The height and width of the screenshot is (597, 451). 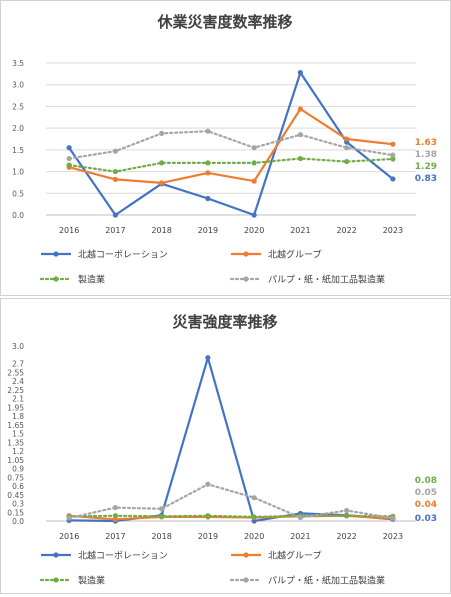 What do you see at coordinates (426, 493) in the screenshot?
I see `end-data-label: 0.05` at bounding box center [426, 493].